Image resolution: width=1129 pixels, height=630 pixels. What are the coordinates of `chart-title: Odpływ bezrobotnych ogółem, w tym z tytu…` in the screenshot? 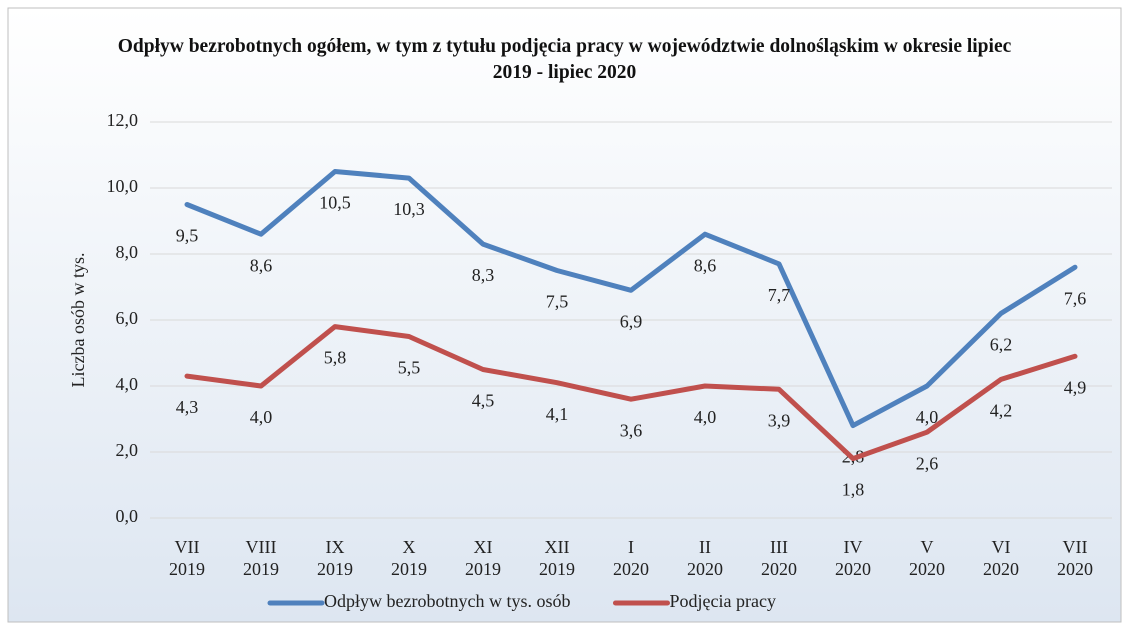 It's located at (564, 59).